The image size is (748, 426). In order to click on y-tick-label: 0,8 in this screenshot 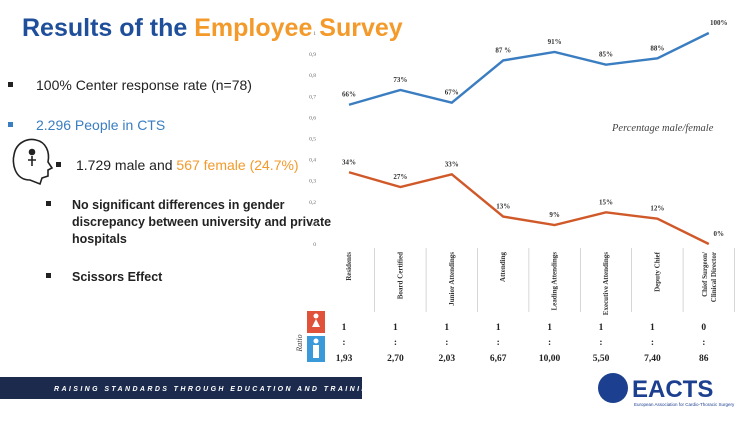, I will do `click(312, 76)`.